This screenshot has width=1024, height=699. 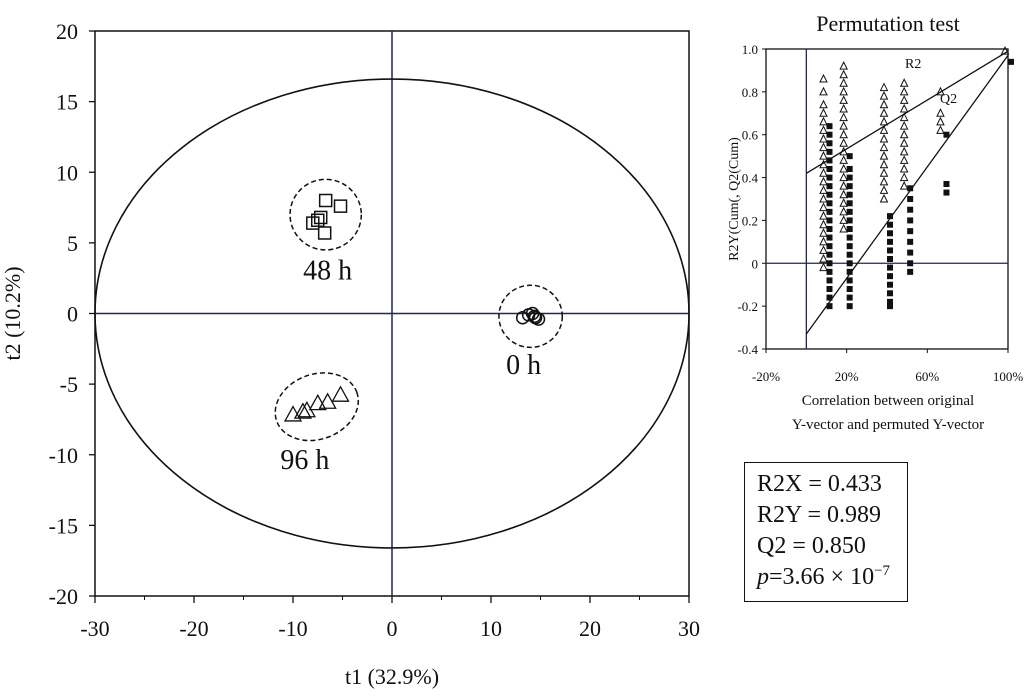 I want to click on r2x-stat: R2X = 0.433, so click(x=819, y=484).